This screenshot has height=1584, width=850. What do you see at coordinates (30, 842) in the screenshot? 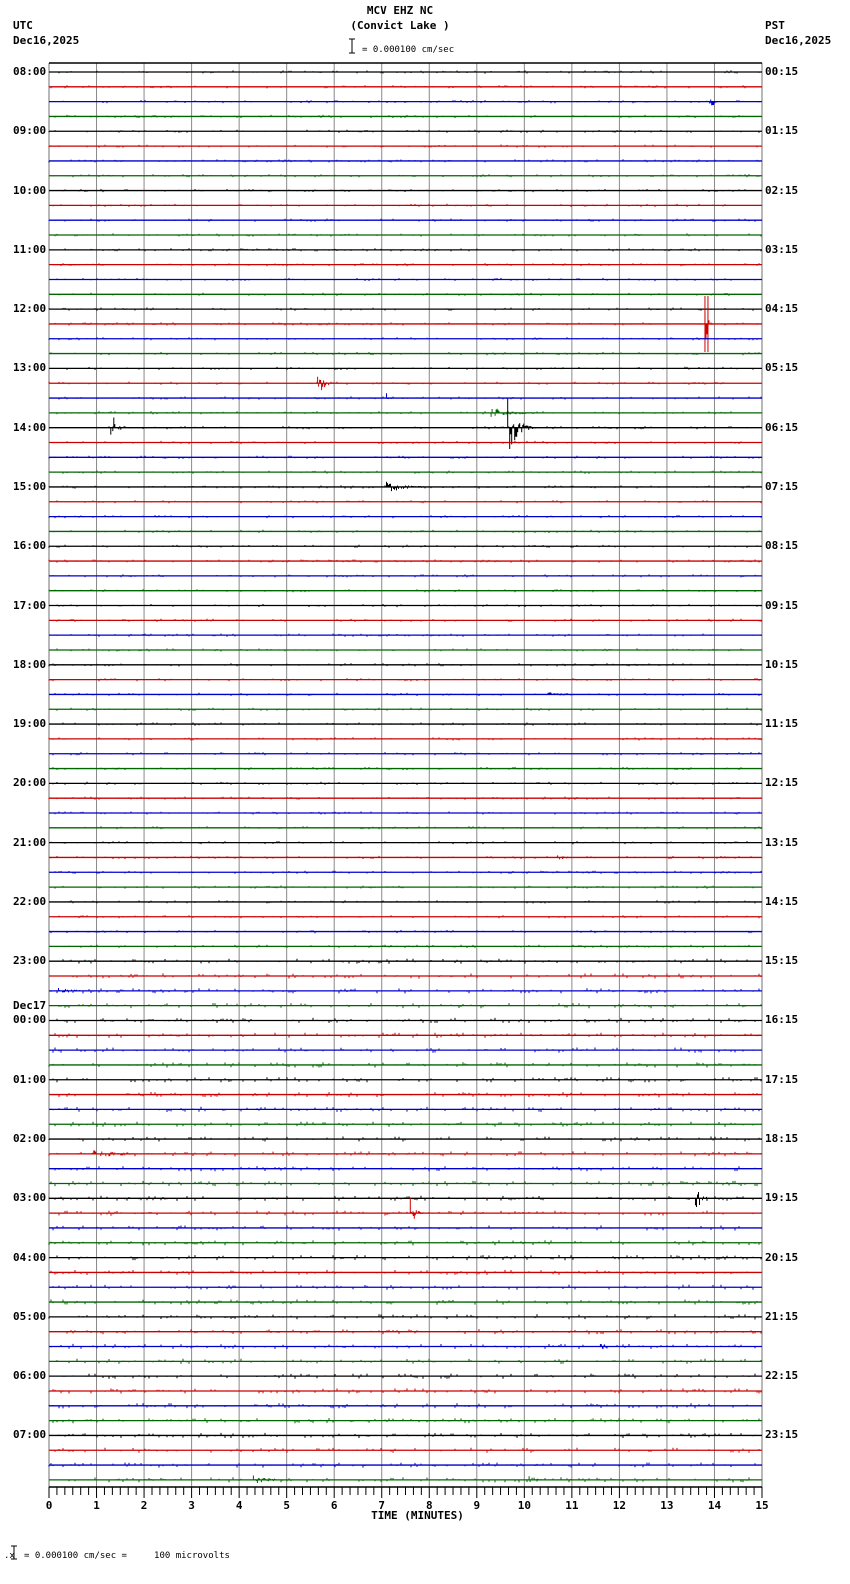
I see `utc-hour-label: 21:00` at bounding box center [30, 842].